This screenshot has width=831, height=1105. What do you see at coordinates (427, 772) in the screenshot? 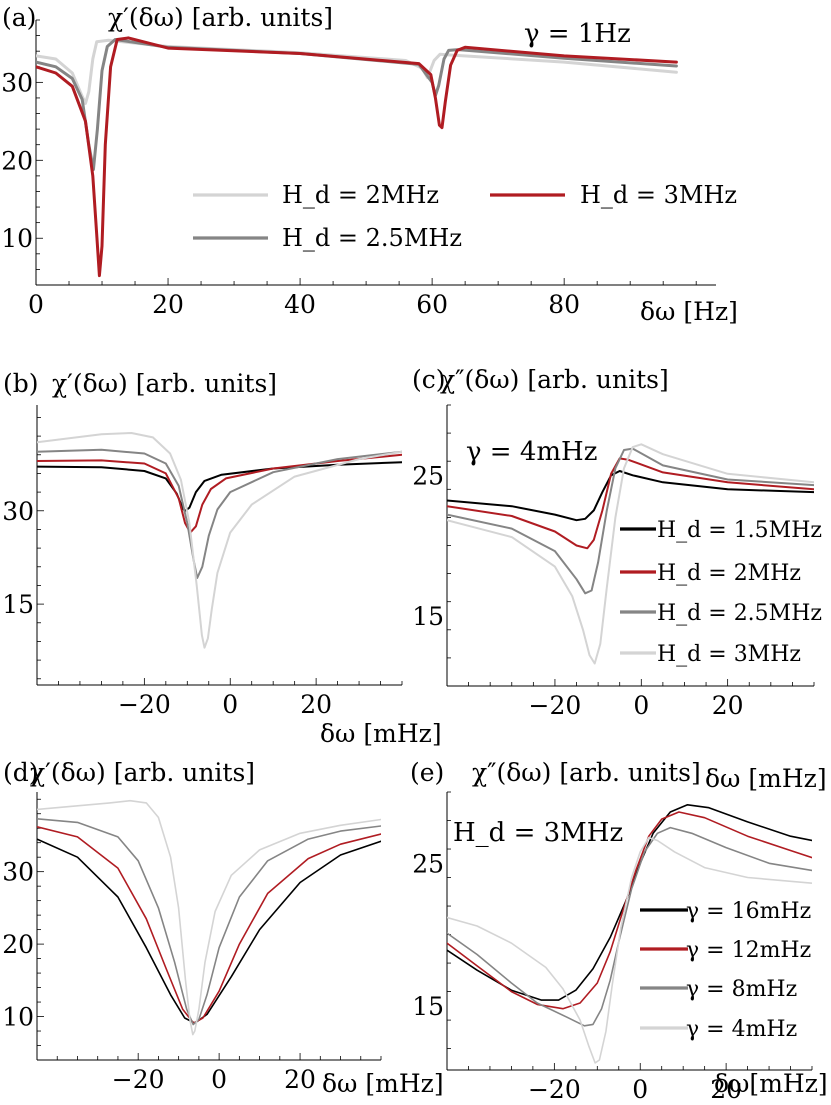
I see `panel-label: (e)` at bounding box center [427, 772].